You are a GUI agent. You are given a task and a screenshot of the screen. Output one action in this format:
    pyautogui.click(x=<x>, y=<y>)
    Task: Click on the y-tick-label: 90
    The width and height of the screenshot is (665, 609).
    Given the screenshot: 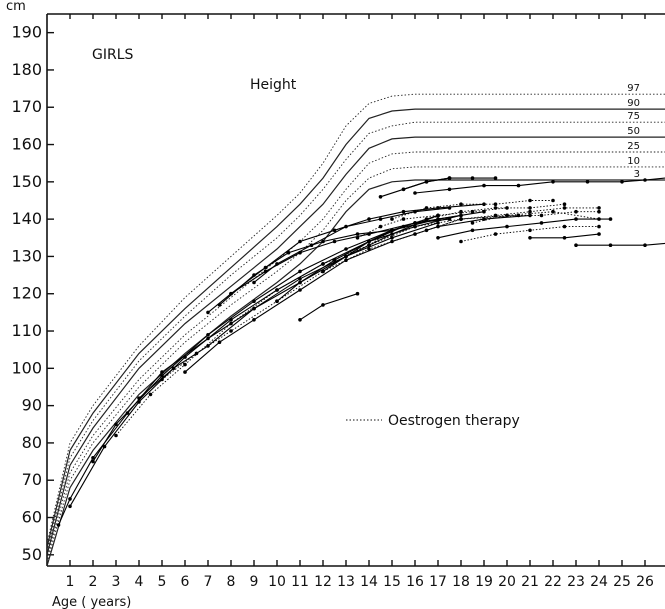 What is the action you would take?
    pyautogui.click(x=32, y=405)
    